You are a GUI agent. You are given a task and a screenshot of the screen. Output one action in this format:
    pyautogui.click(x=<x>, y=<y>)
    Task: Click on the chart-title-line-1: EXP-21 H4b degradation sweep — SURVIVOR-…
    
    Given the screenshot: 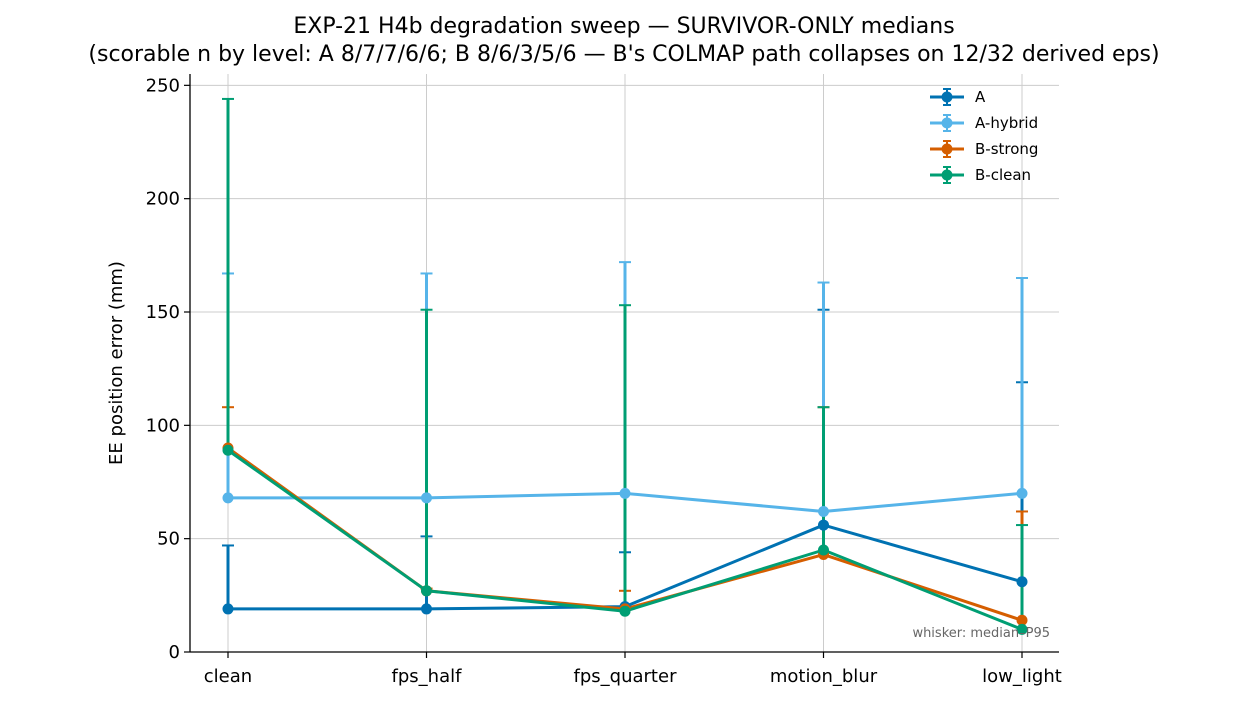 What is the action you would take?
    pyautogui.click(x=623, y=26)
    